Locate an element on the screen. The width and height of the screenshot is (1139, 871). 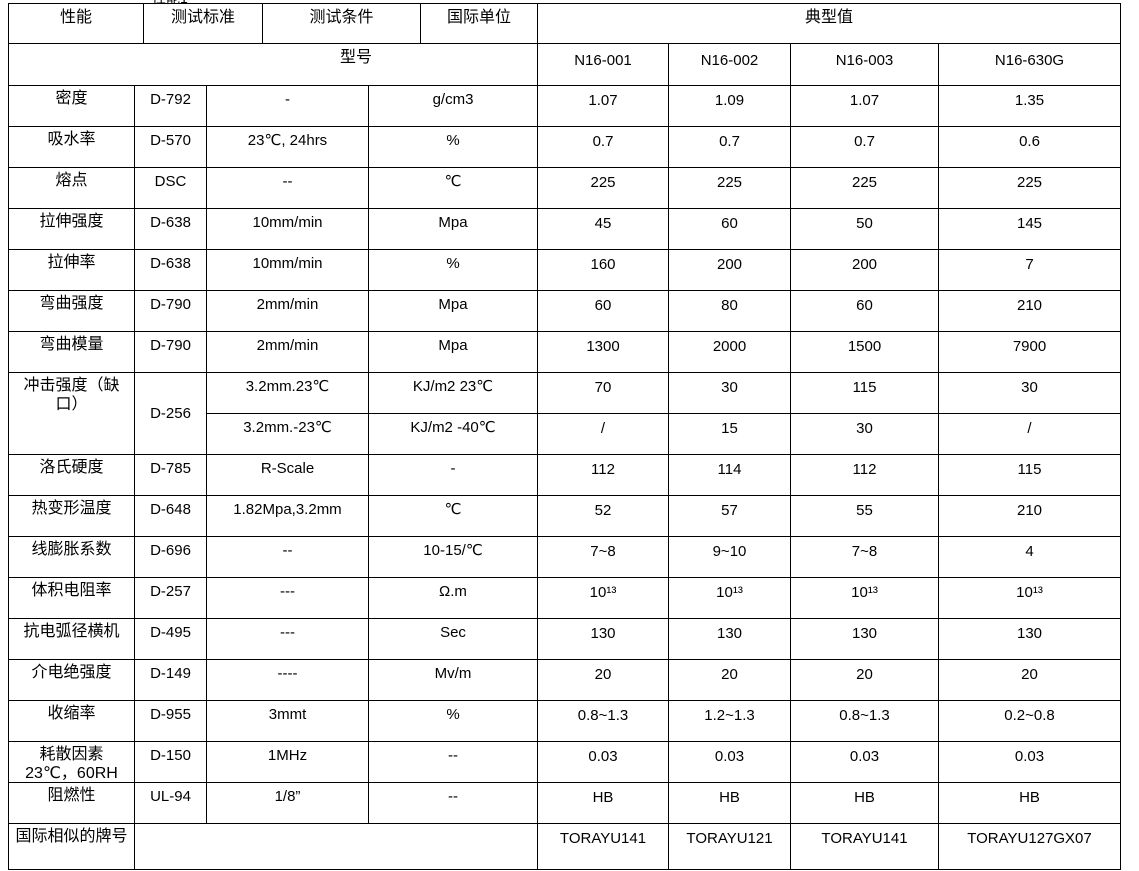
unit-cell: Mv/m is located at coordinates (453, 680).